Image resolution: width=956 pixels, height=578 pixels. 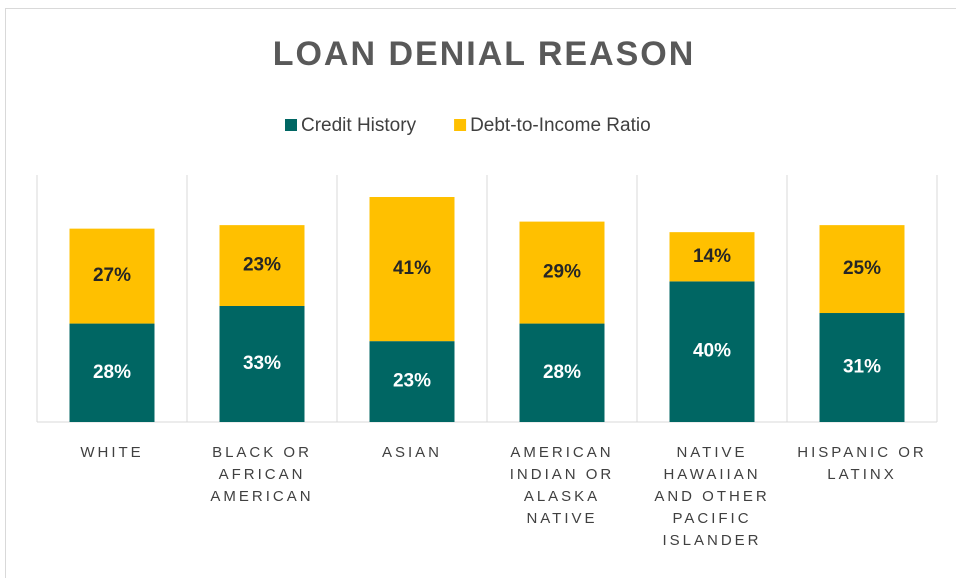 What do you see at coordinates (560, 125) in the screenshot?
I see `legend-label: Debt-to-Income Ratio` at bounding box center [560, 125].